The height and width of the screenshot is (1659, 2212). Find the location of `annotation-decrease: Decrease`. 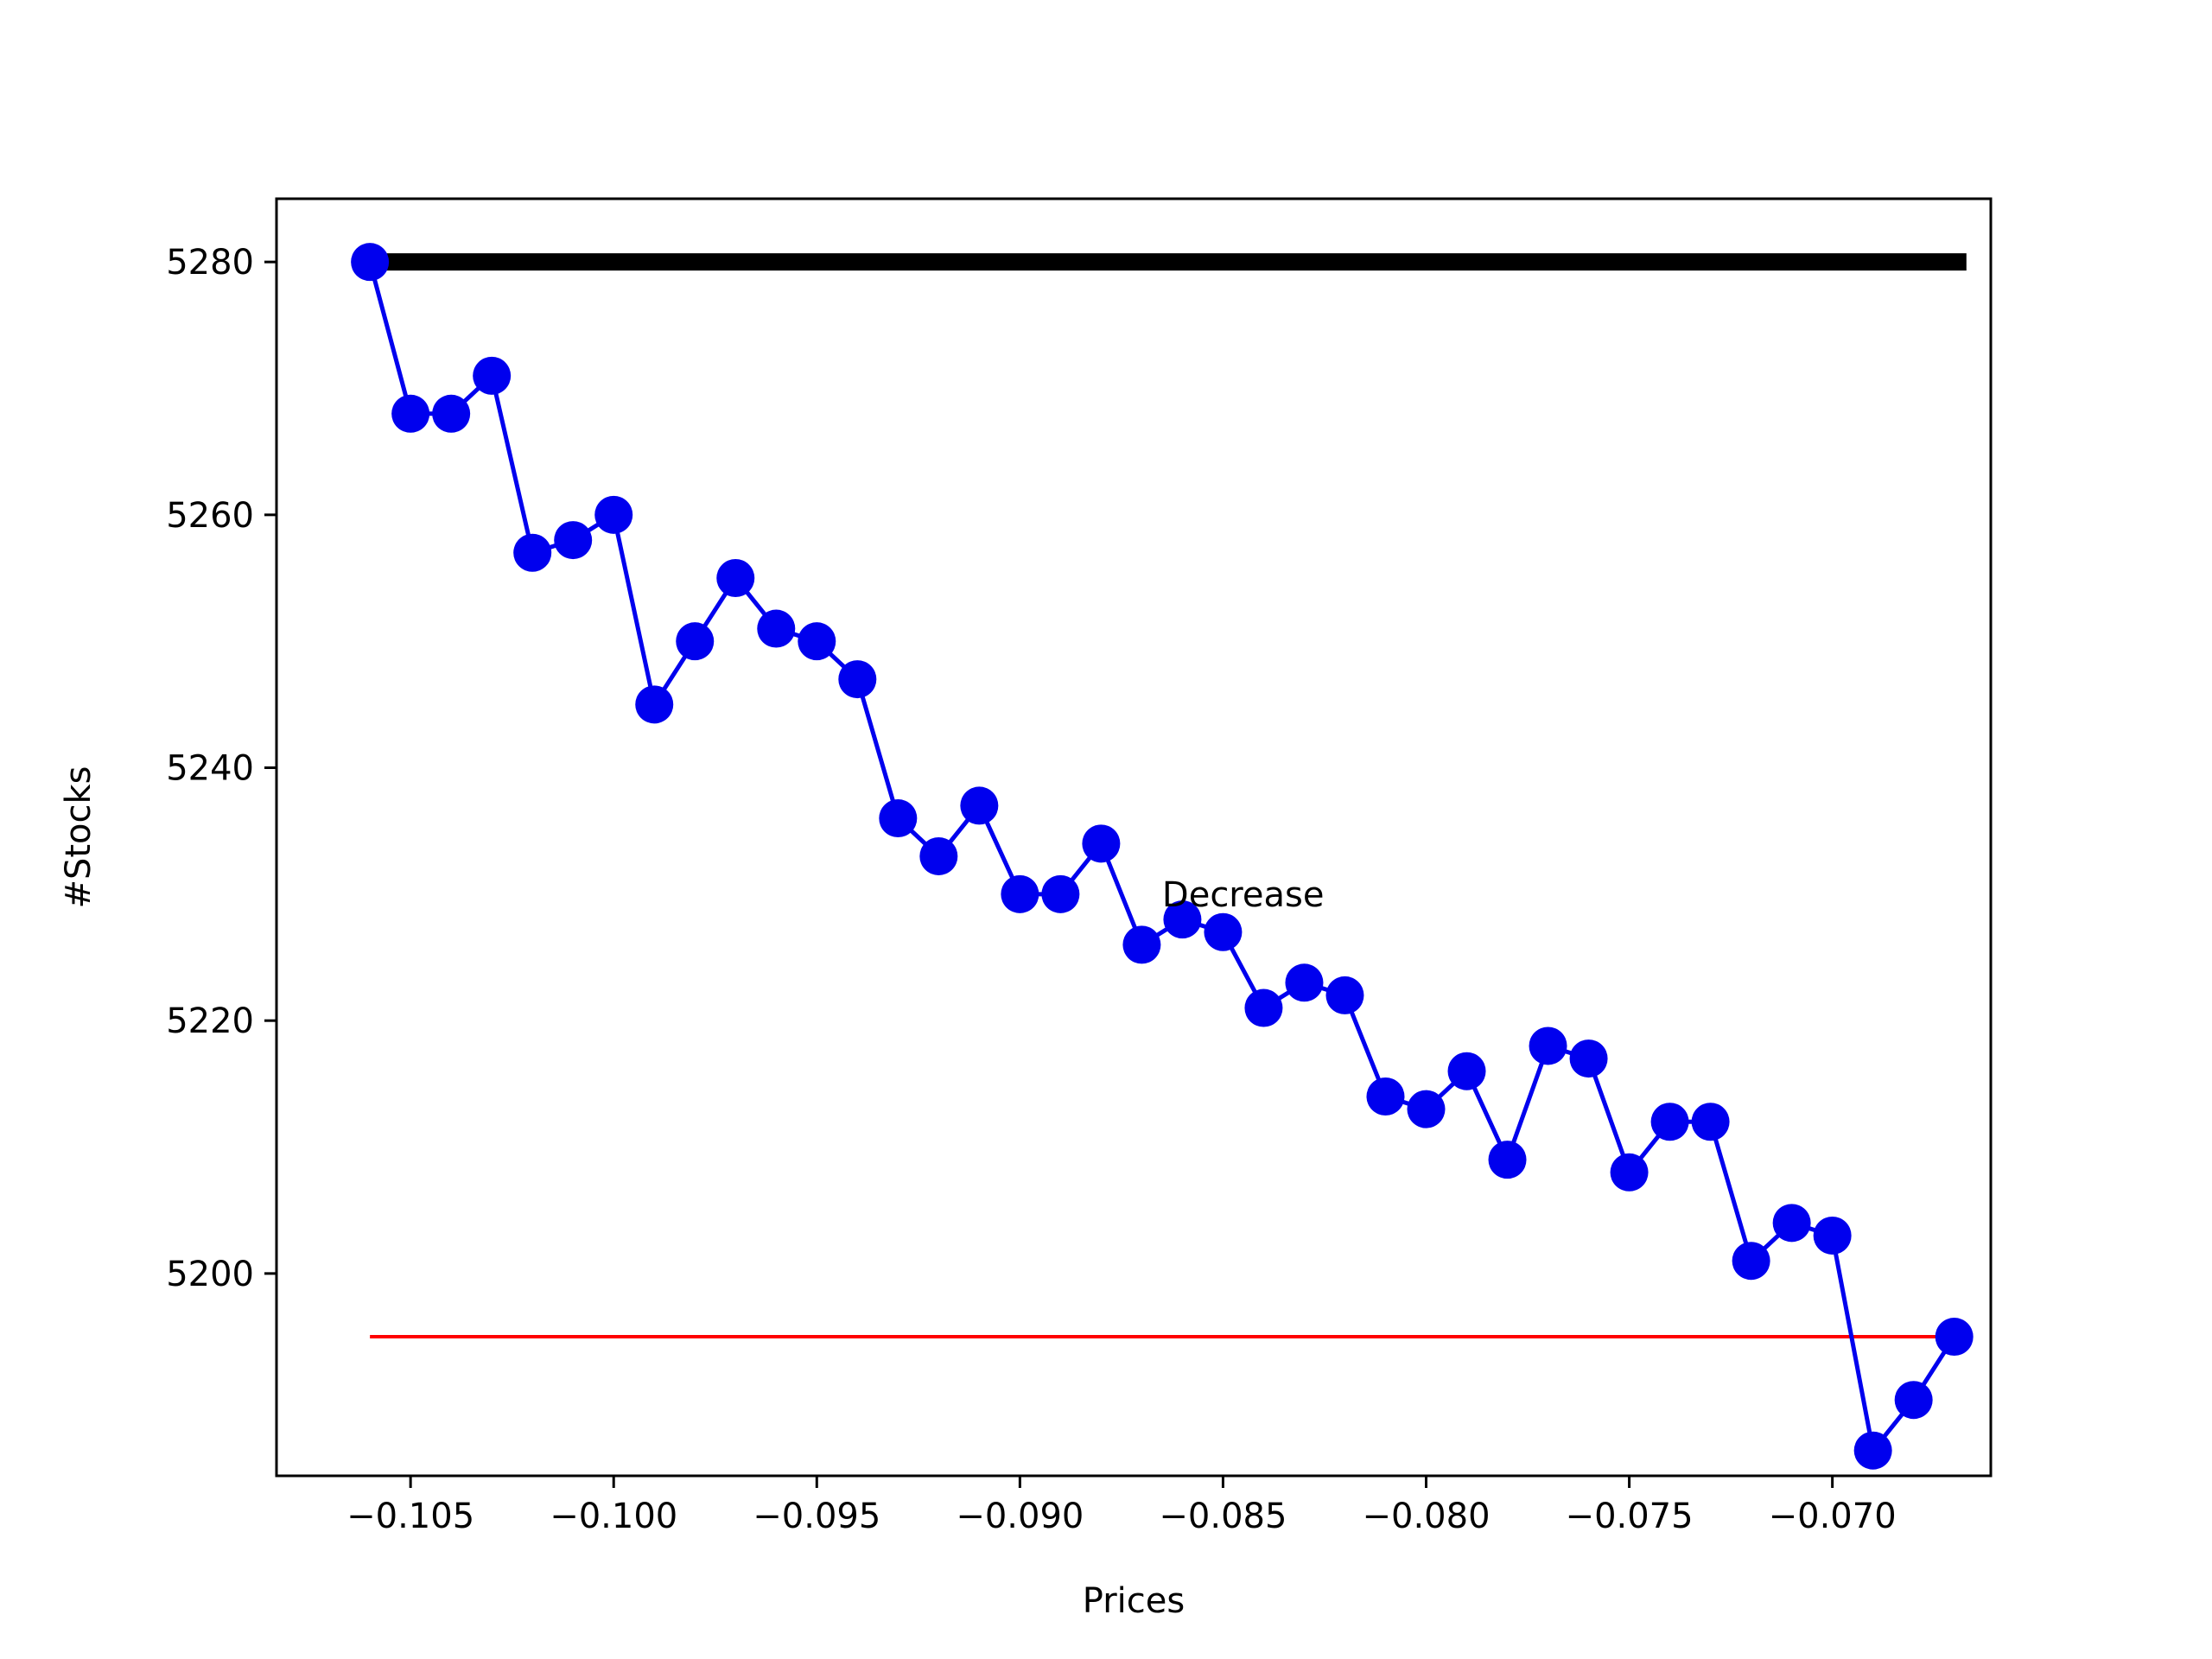

annotation-decrease: Decrease is located at coordinates (1243, 895).